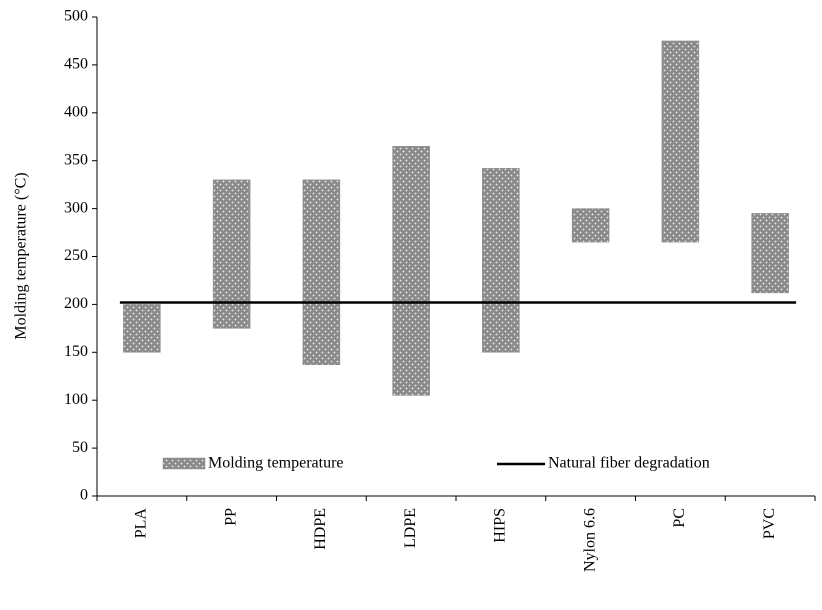 This screenshot has height=610, width=822. I want to click on y-tick-label: 300, so click(76, 207).